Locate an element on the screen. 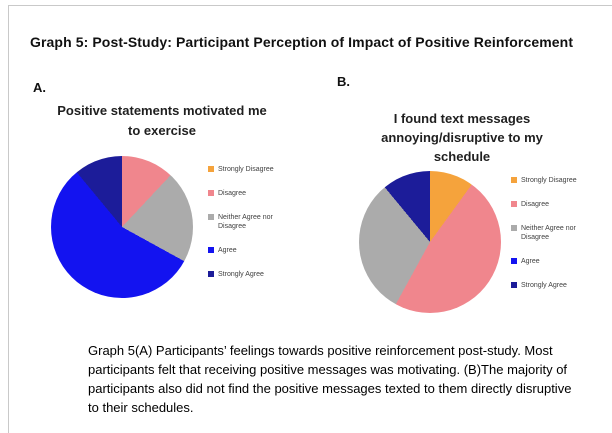 The image size is (612, 433). pie-chart-b is located at coordinates (430, 242).